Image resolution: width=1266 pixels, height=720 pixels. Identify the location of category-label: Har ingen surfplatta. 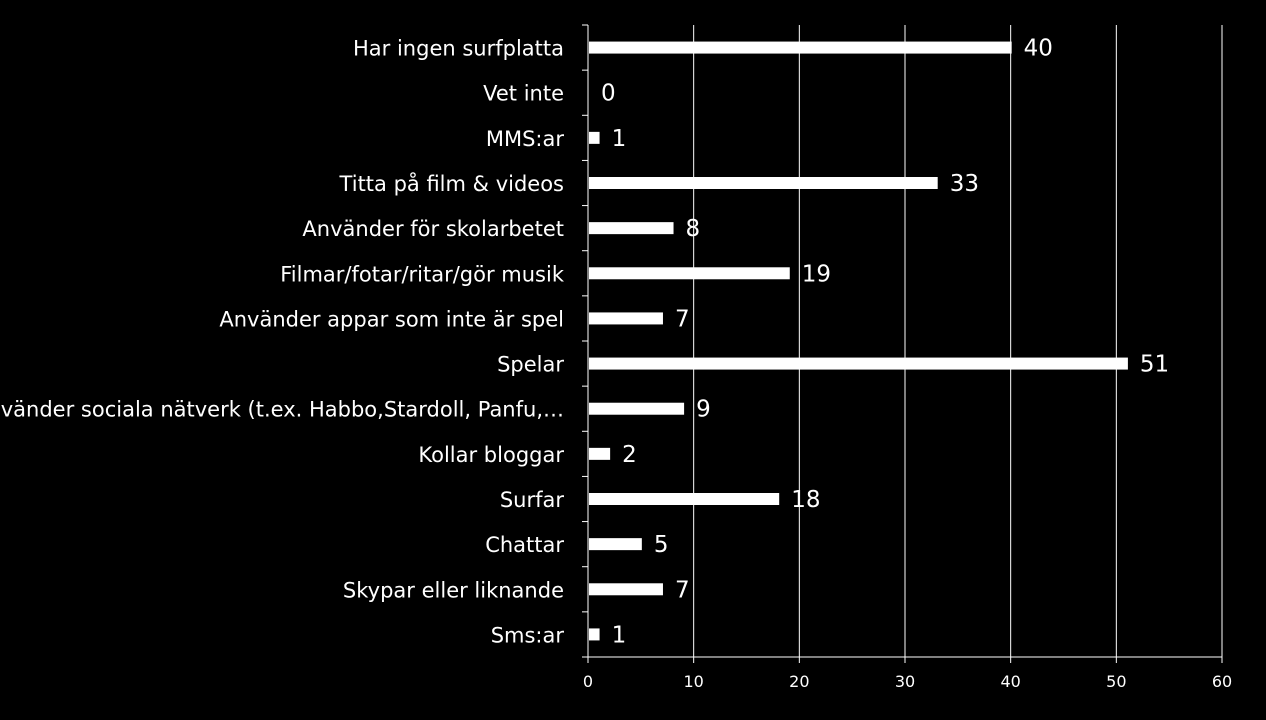
(458, 49).